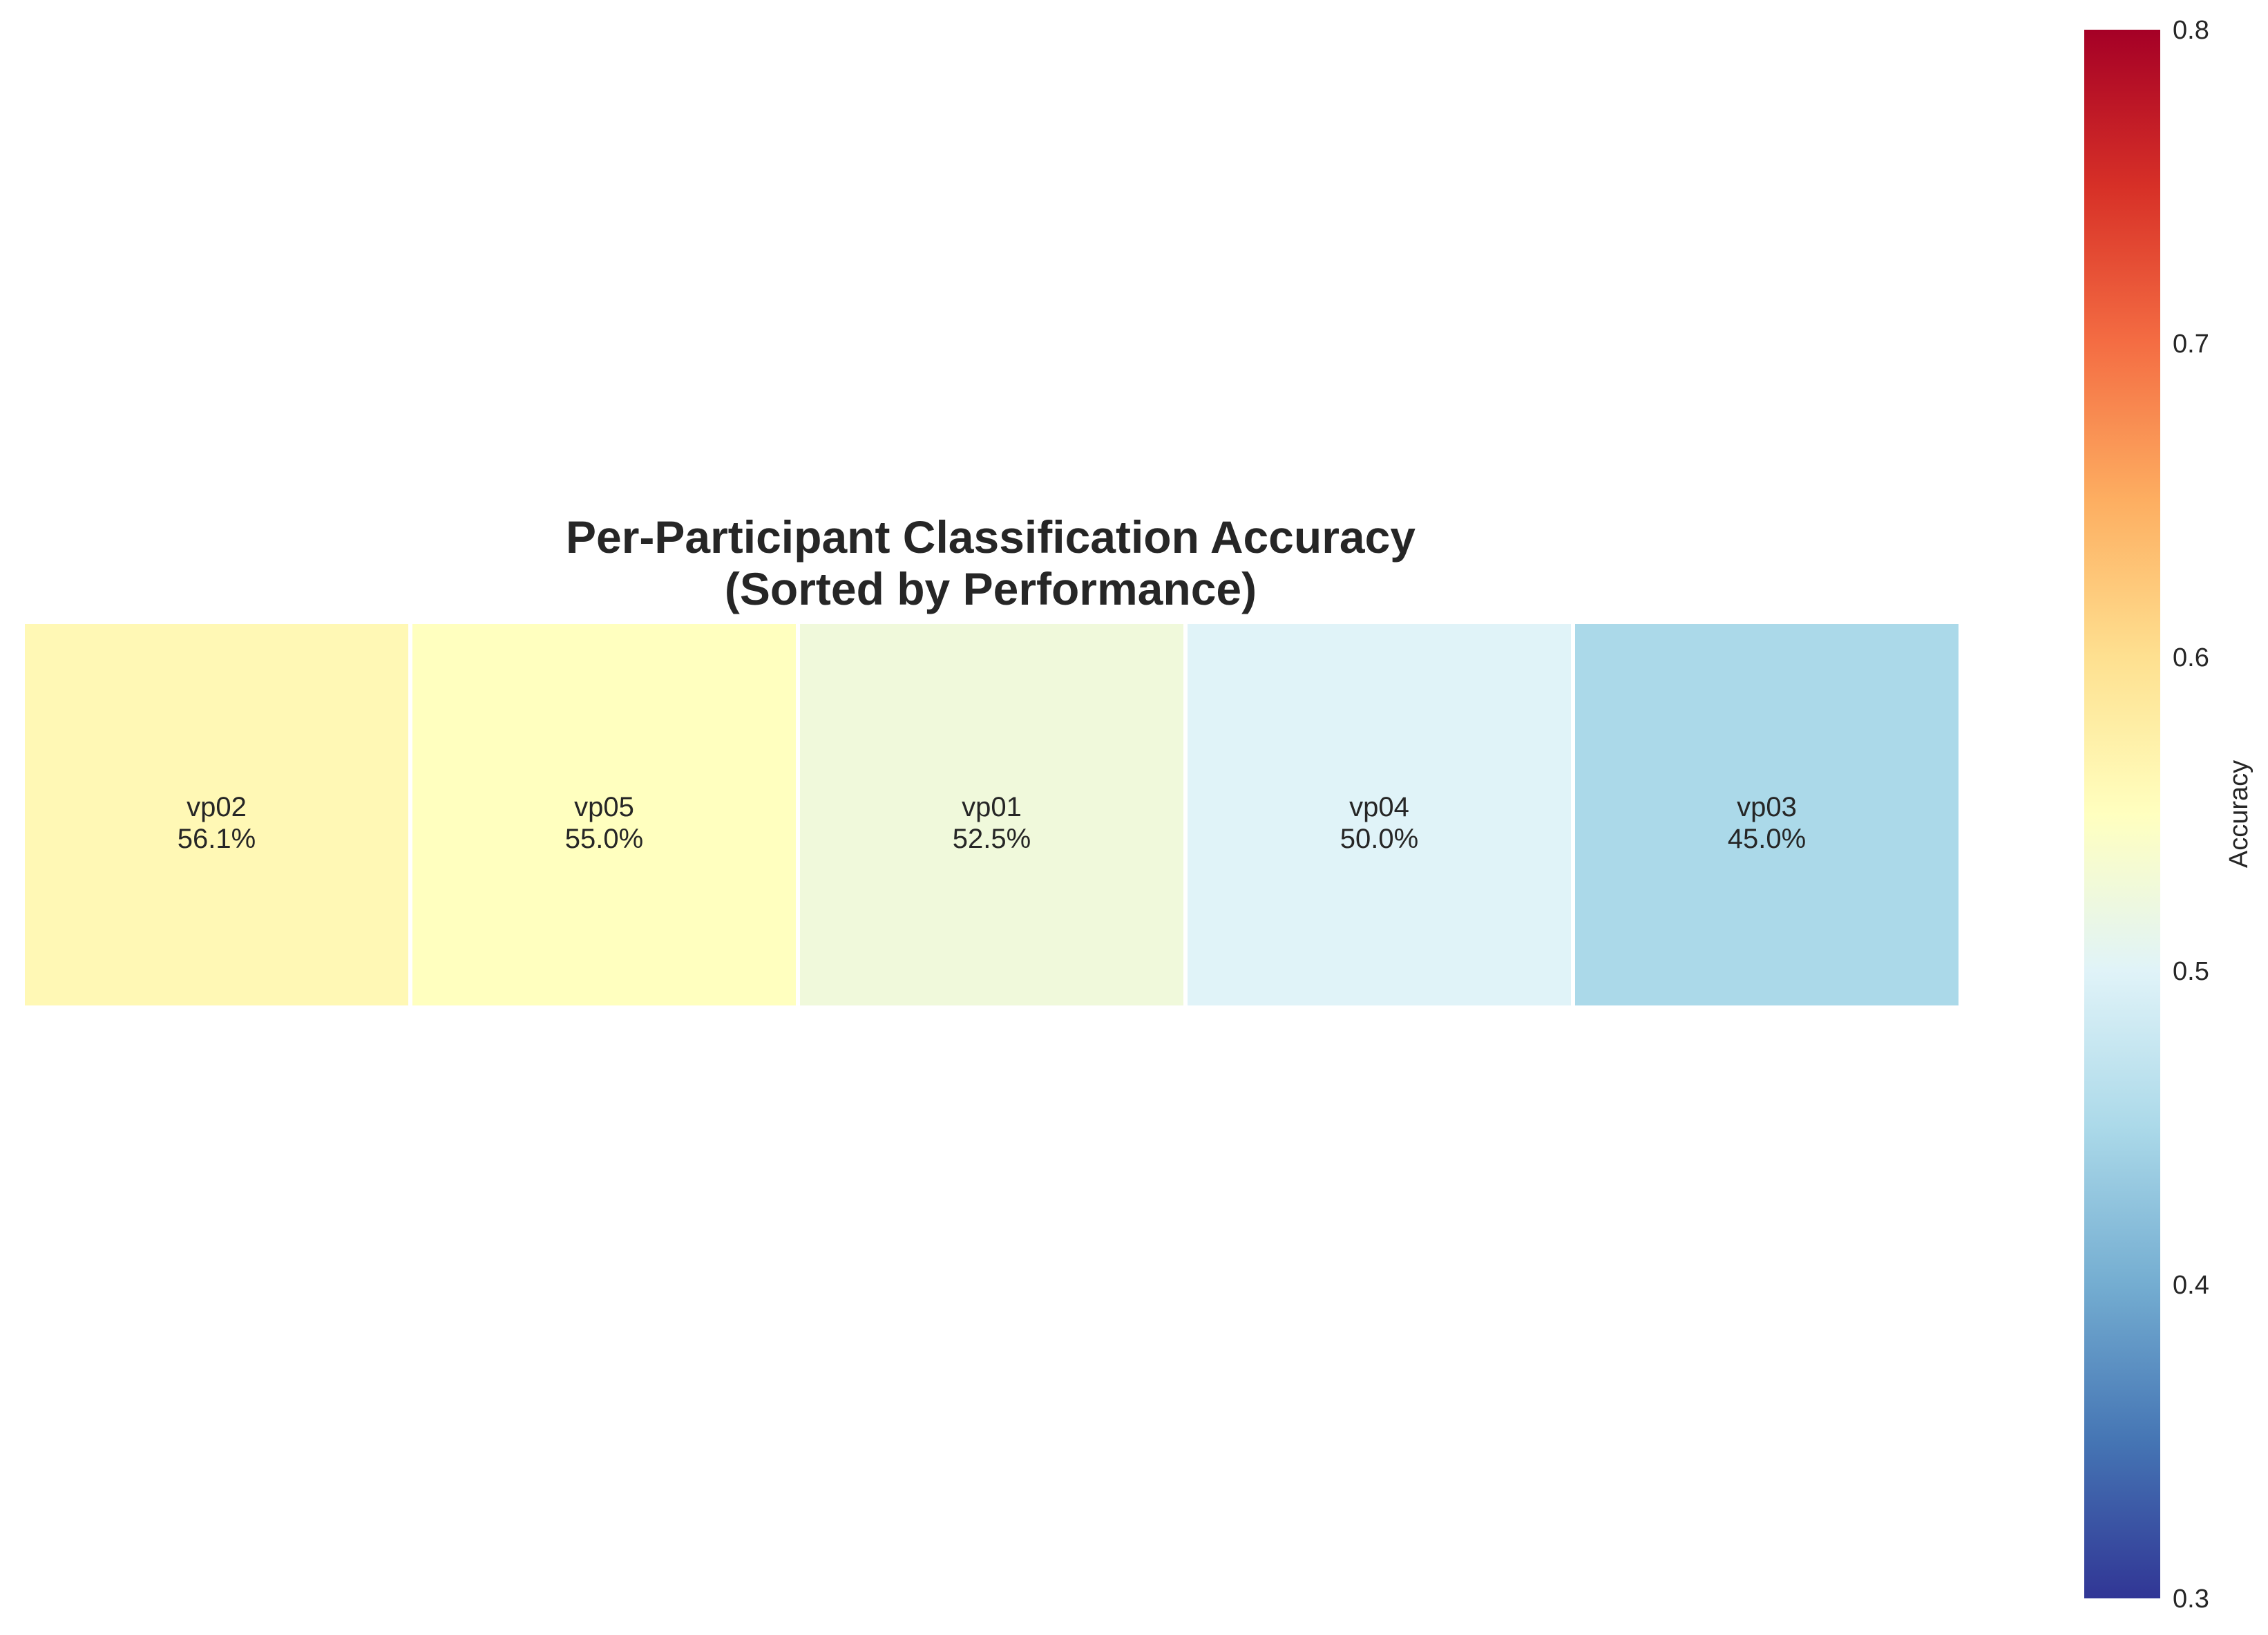 The height and width of the screenshot is (1635, 2268). I want to click on colorbar-tick-label: 0.4, so click(2191, 1285).